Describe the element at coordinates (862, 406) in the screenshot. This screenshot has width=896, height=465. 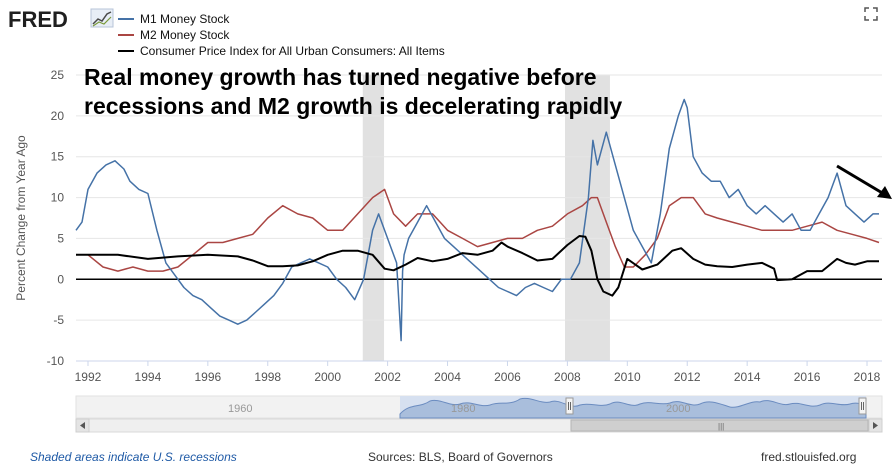
I see `navigator-right-handle` at that location.